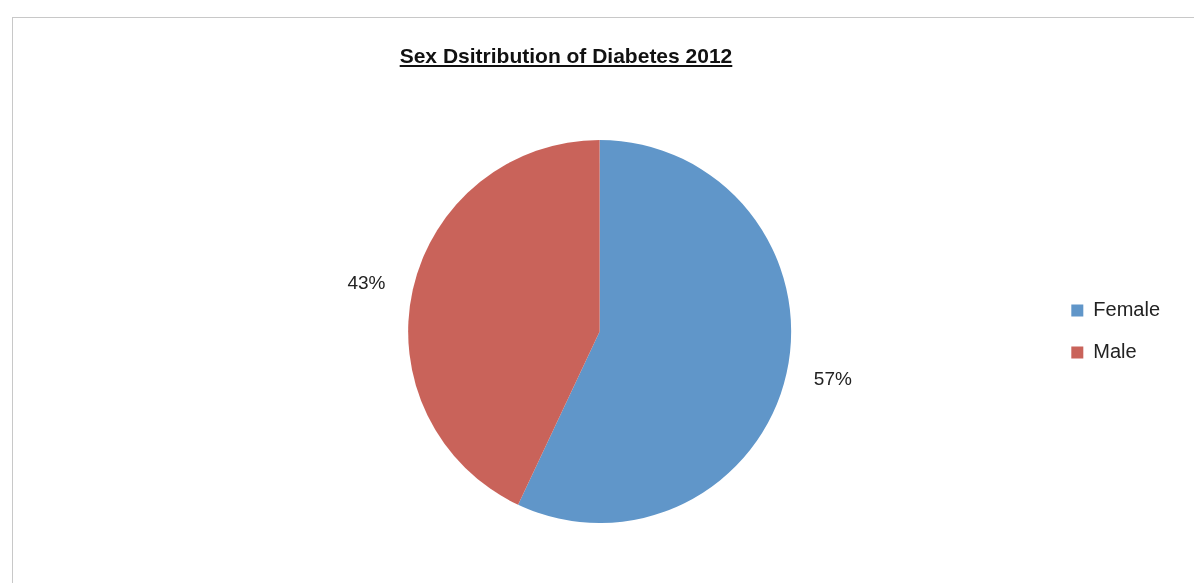 Image resolution: width=1194 pixels, height=583 pixels. What do you see at coordinates (832, 378) in the screenshot?
I see `data-label: 57%` at bounding box center [832, 378].